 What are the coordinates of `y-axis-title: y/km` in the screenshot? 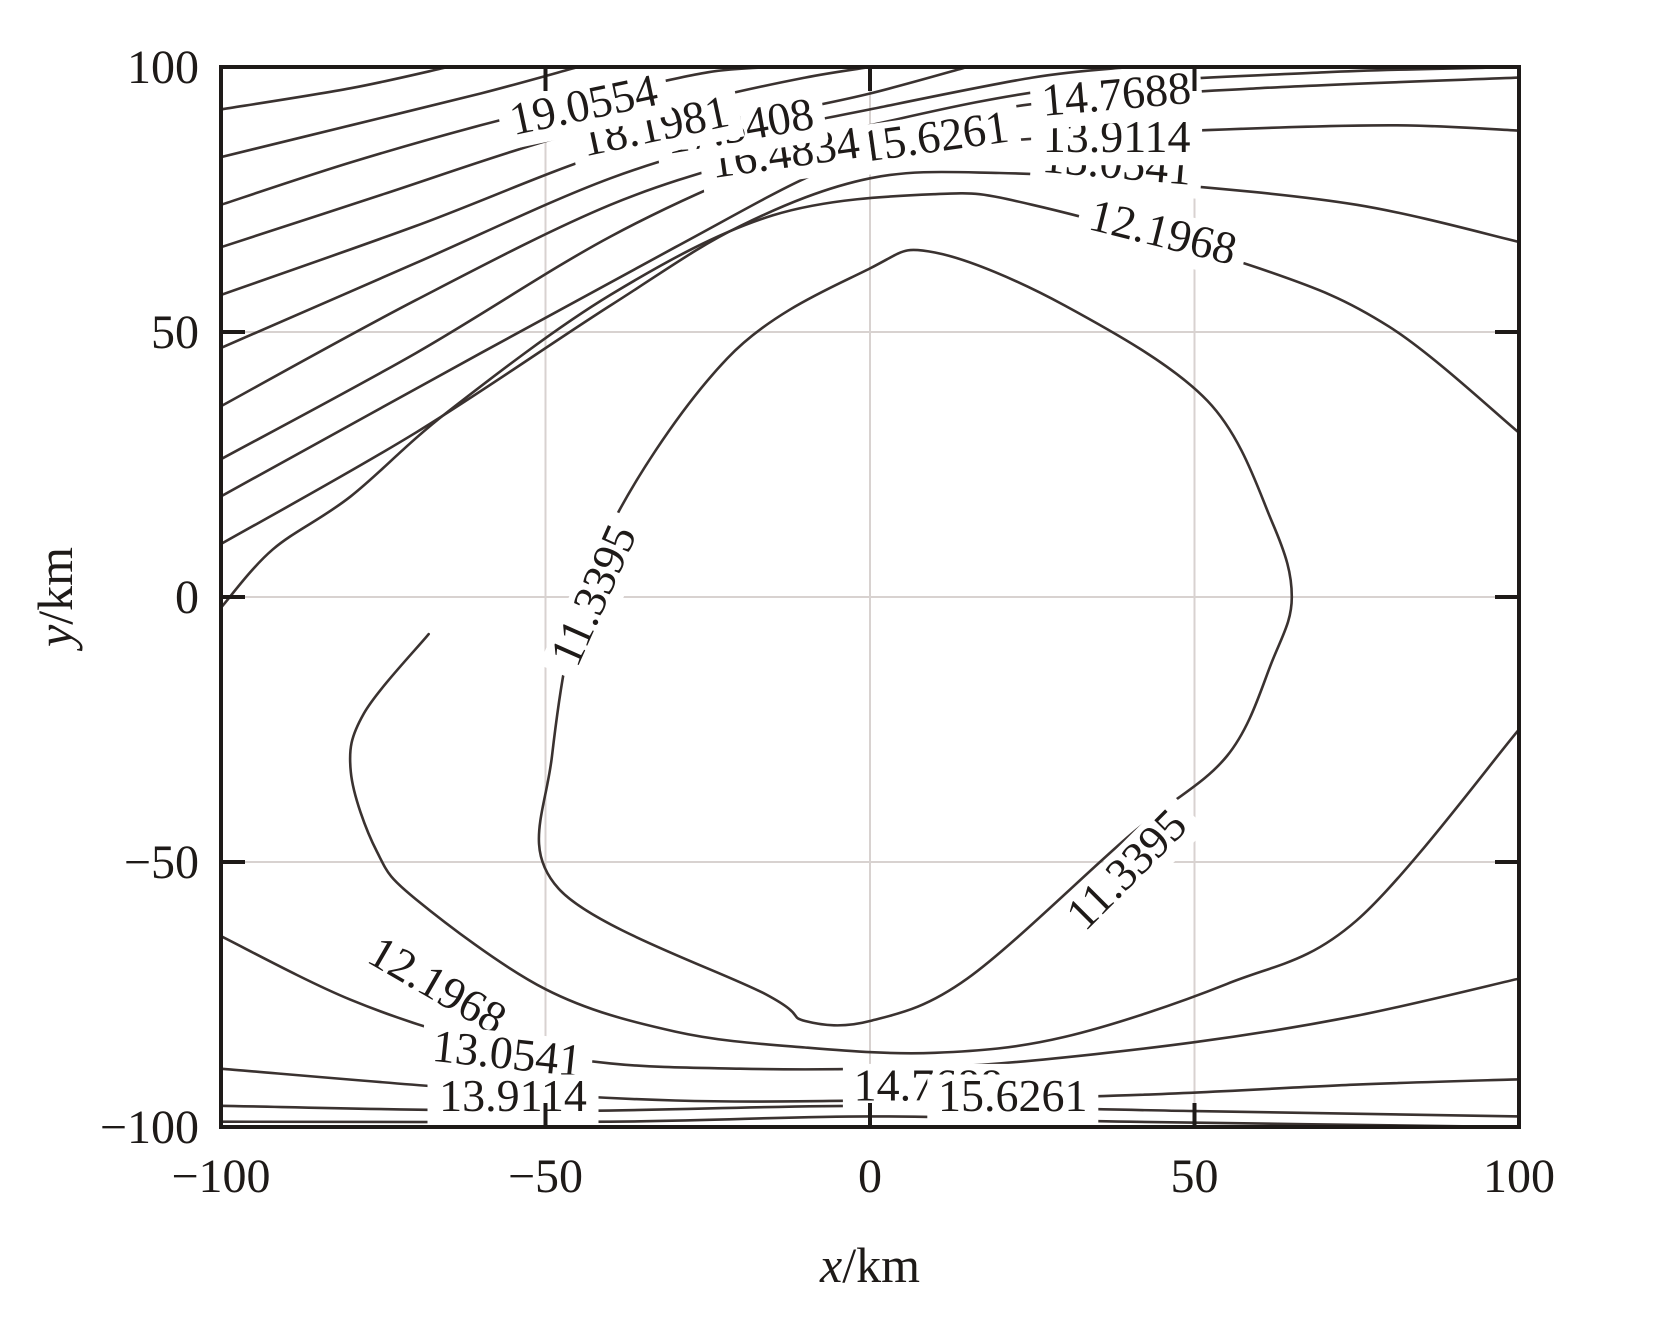 It's located at (55, 599).